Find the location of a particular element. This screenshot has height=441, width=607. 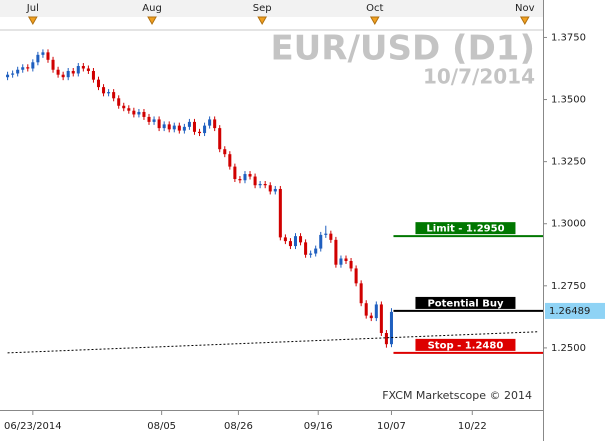

top-axis-band is located at coordinates (271, 8).